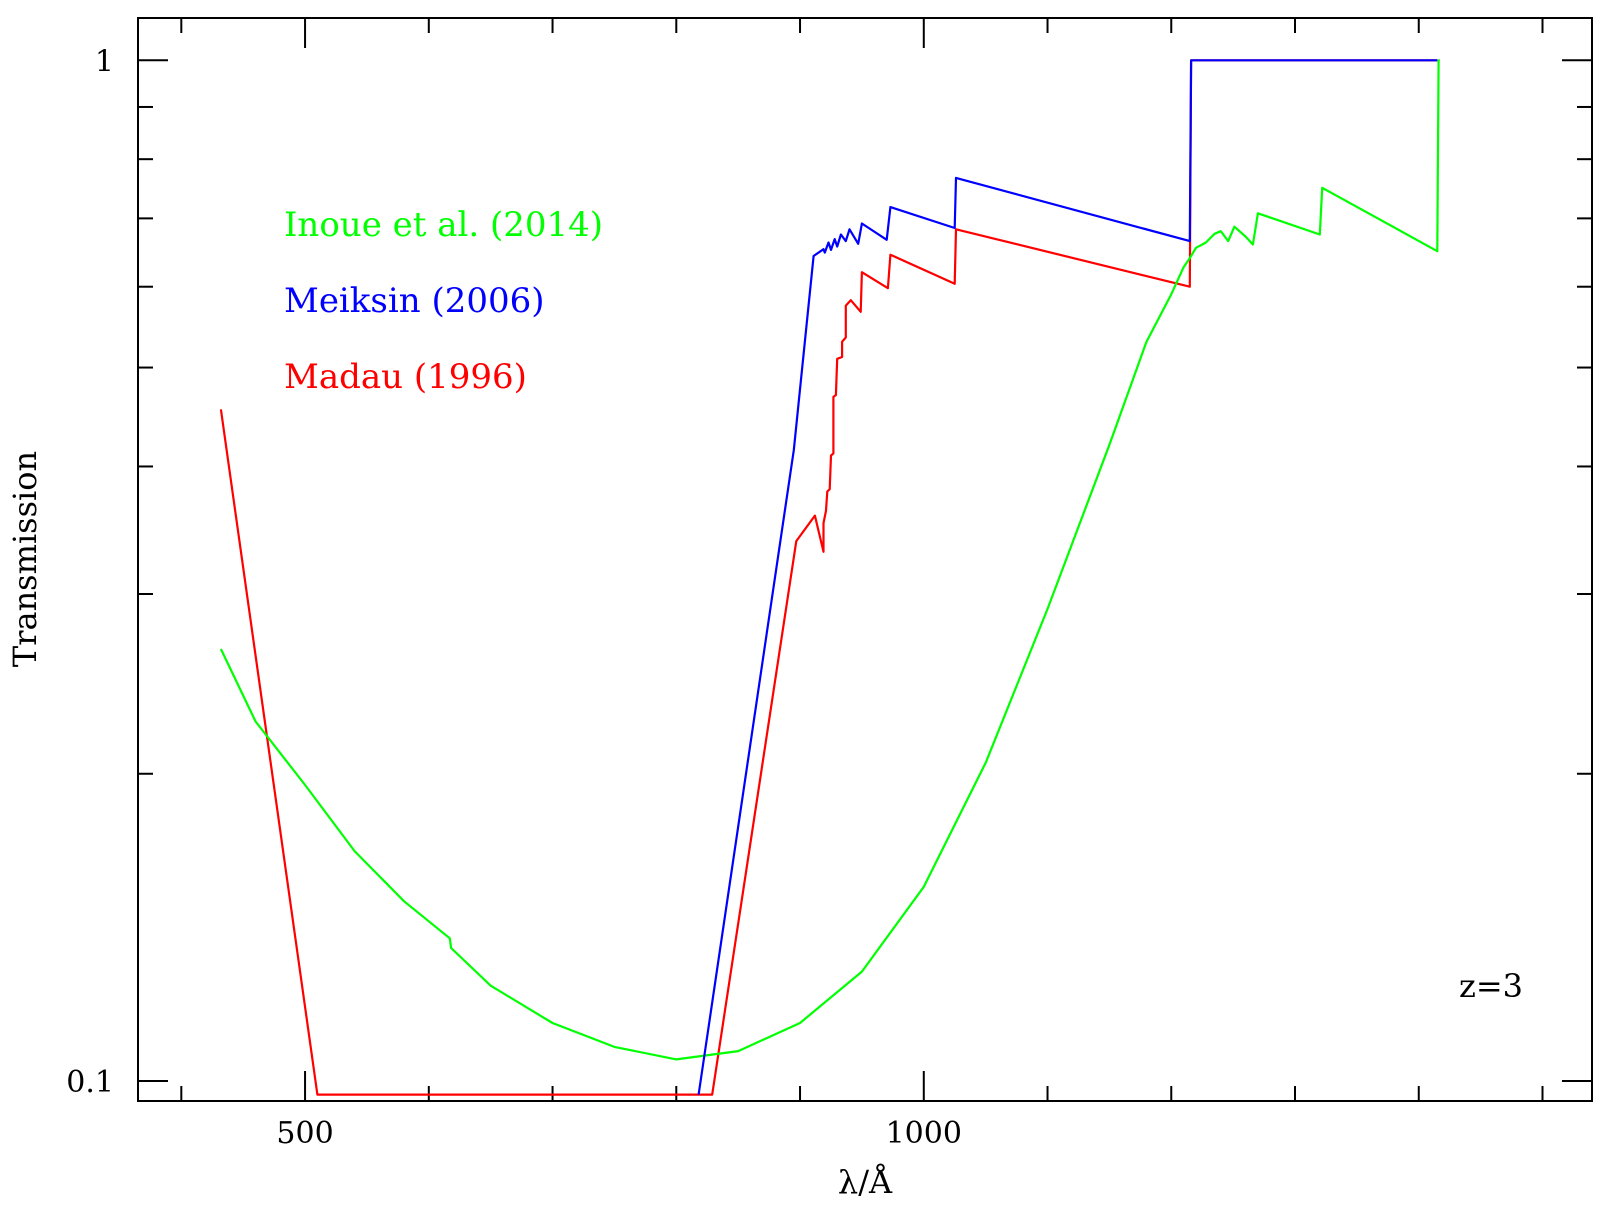 The width and height of the screenshot is (1600, 1211). What do you see at coordinates (25, 559) in the screenshot?
I see `y-axis-label: Transmission` at bounding box center [25, 559].